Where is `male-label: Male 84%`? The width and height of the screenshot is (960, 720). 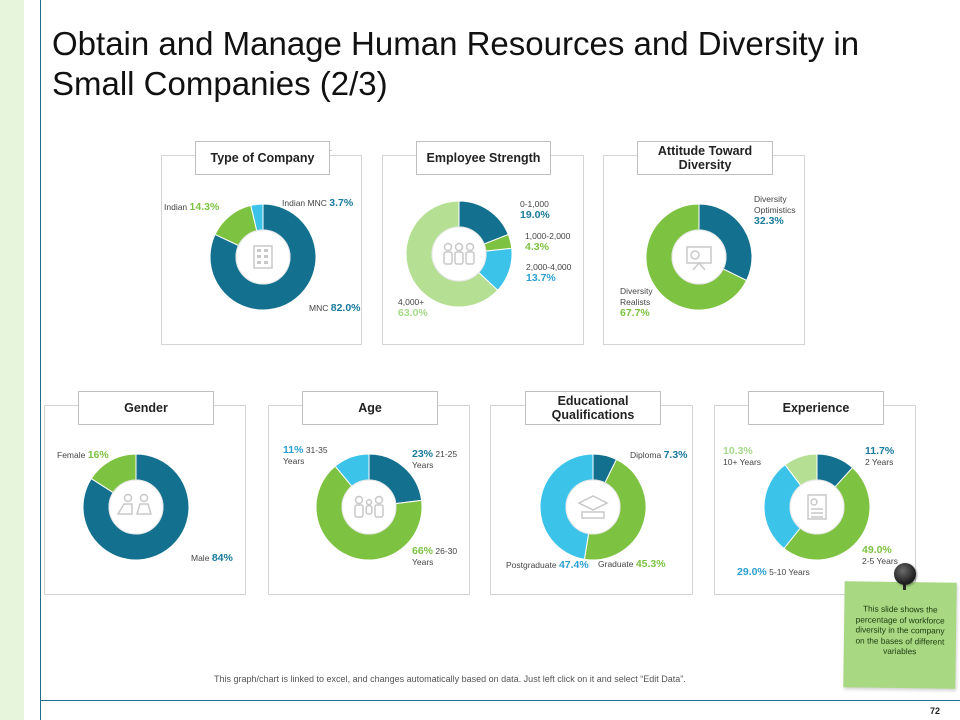 male-label: Male 84% is located at coordinates (212, 558).